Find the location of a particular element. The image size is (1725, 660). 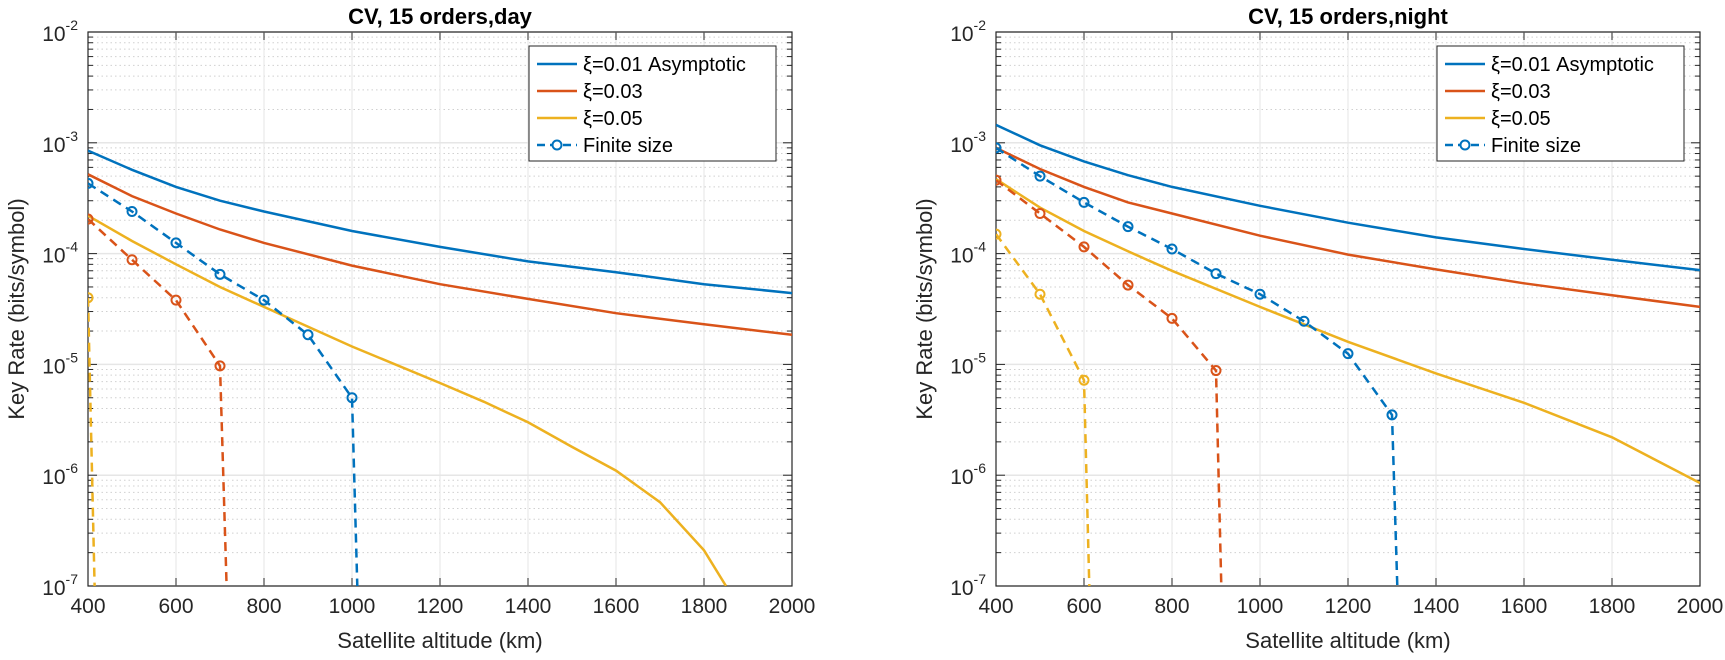

x-tick-label: 400 is located at coordinates (995, 606).